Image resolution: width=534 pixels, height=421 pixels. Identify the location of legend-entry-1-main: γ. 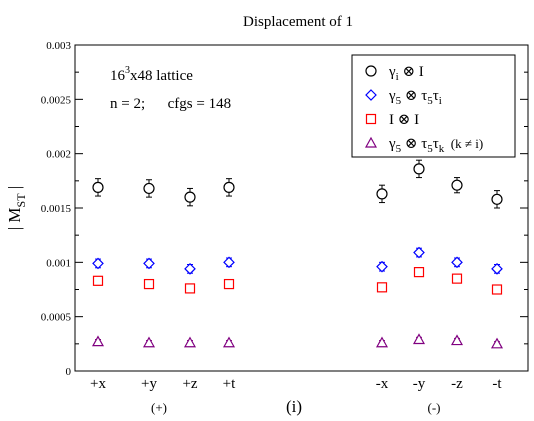
(392, 96).